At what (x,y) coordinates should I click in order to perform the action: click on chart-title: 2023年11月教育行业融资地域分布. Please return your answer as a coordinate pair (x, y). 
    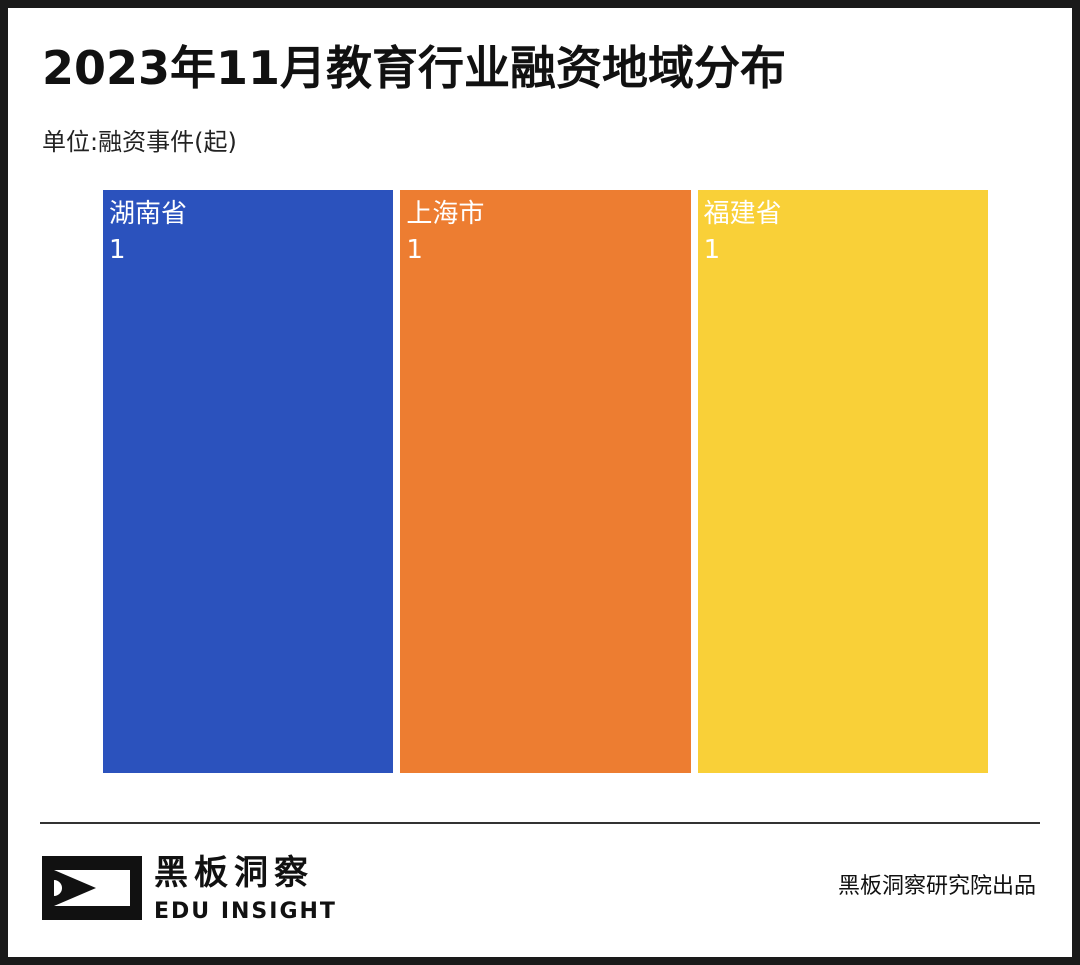
    Looking at the image, I should click on (414, 68).